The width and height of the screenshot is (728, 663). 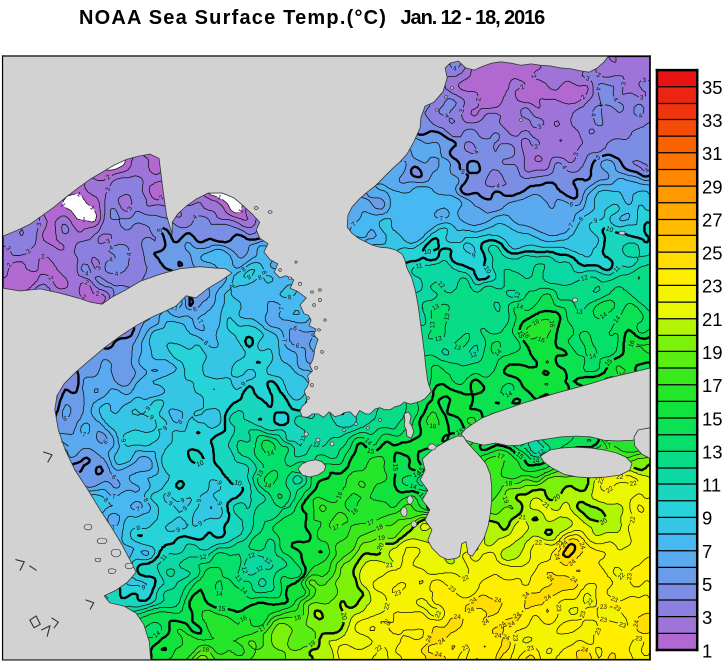 I want to click on svg-text: 31, so click(x=712, y=153).